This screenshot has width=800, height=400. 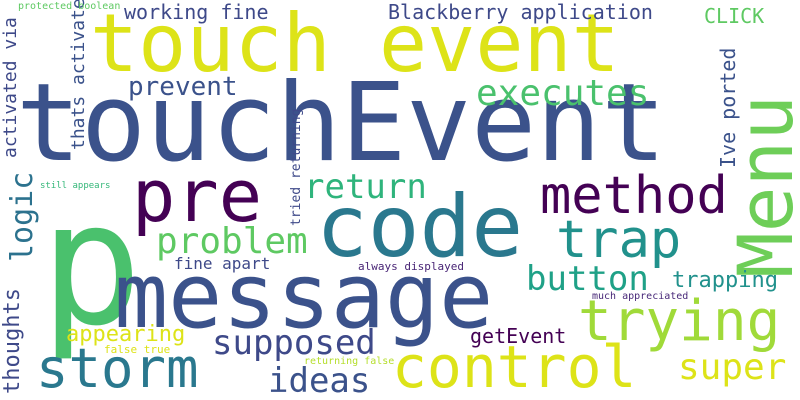 What do you see at coordinates (520, 12) in the screenshot?
I see `word-blackberry-application: Blackberry application` at bounding box center [520, 12].